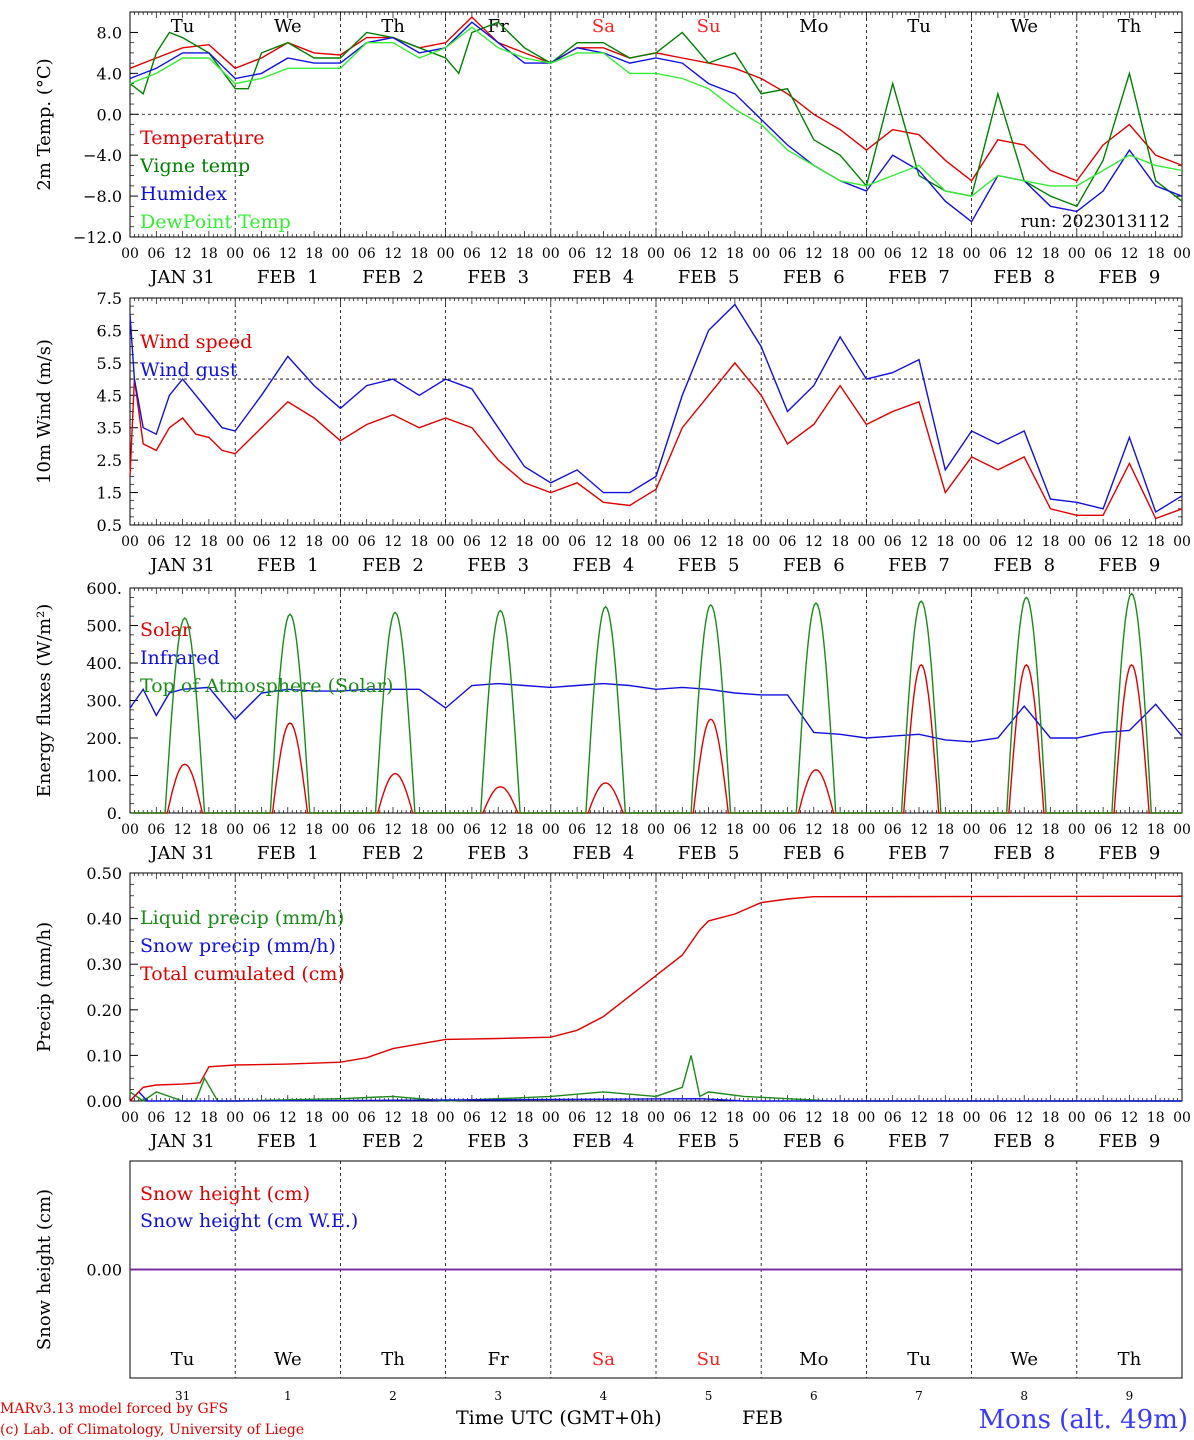 The width and height of the screenshot is (1194, 1440). Describe the element at coordinates (603, 26) in the screenshot. I see `weekday-label: Sa` at that location.